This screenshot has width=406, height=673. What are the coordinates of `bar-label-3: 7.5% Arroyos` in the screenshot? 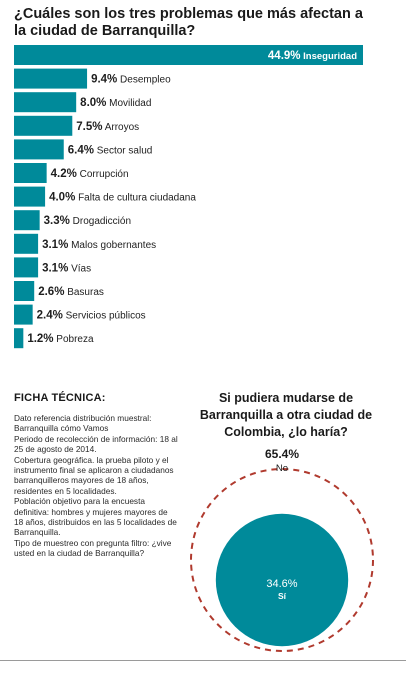 It's located at (107, 127).